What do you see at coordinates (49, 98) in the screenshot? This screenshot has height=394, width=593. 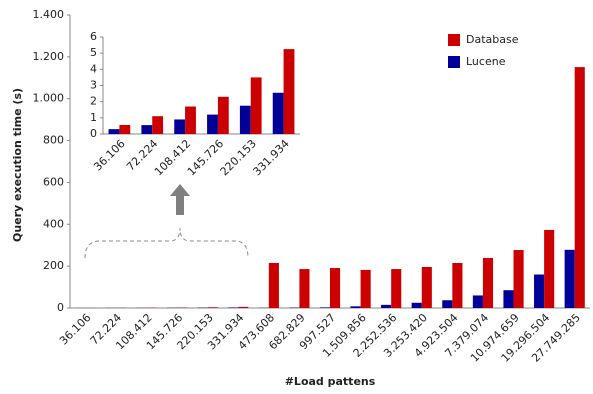 I see `y-tick-label: 1.000` at bounding box center [49, 98].